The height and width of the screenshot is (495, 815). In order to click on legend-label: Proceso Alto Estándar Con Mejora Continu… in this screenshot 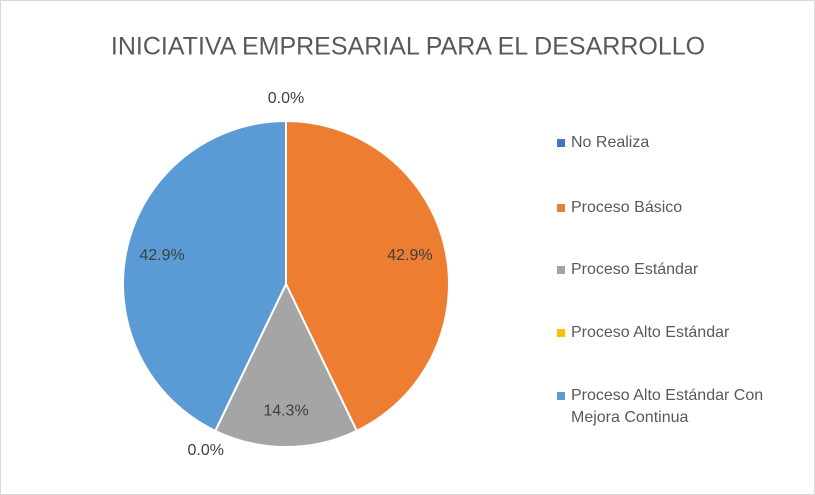, I will do `click(667, 406)`.